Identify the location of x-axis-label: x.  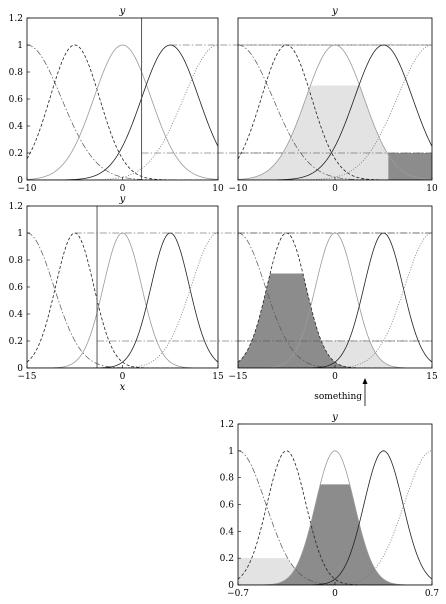
(123, 387).